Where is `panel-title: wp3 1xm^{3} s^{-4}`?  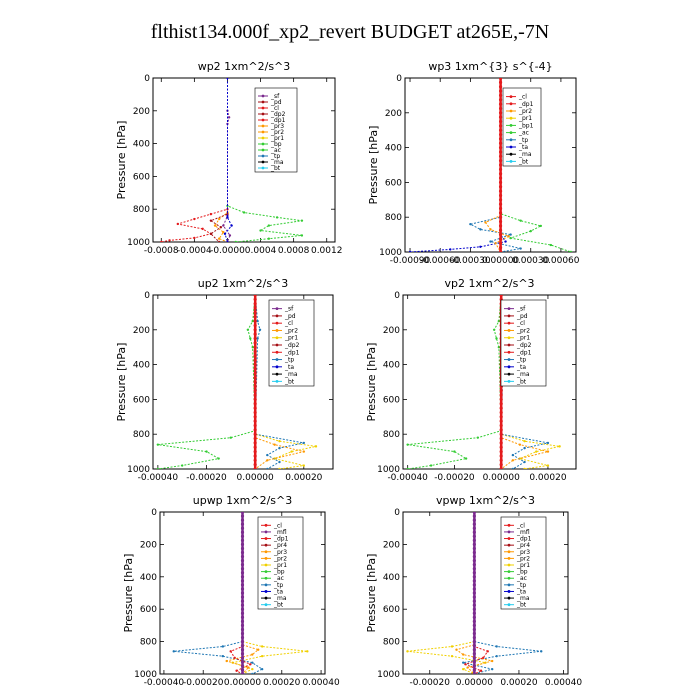 panel-title: wp3 1xm^{3} s^{-4} is located at coordinates (490, 66).